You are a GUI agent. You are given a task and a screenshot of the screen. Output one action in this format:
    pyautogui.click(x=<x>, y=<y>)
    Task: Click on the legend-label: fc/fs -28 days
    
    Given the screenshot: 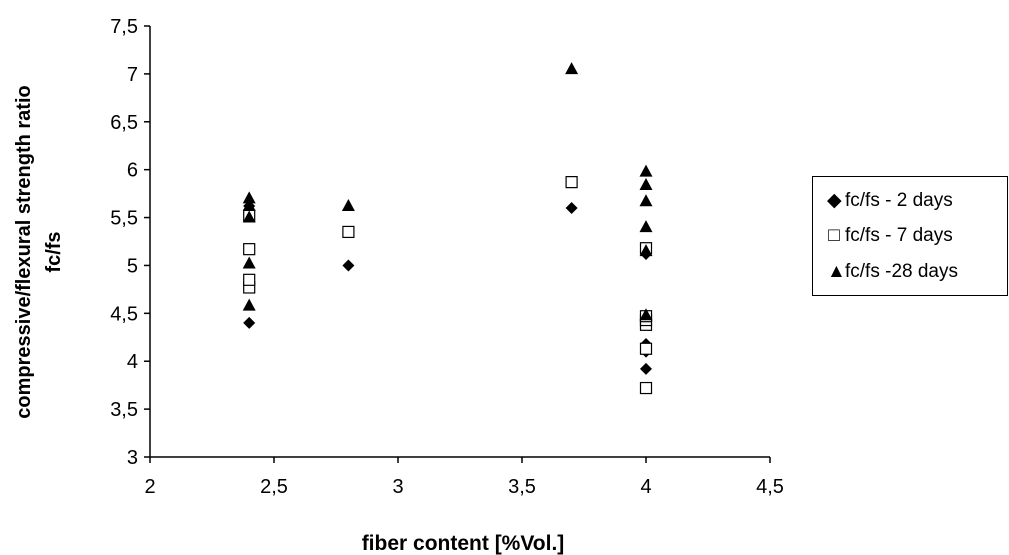 What is the action you would take?
    pyautogui.click(x=901, y=271)
    